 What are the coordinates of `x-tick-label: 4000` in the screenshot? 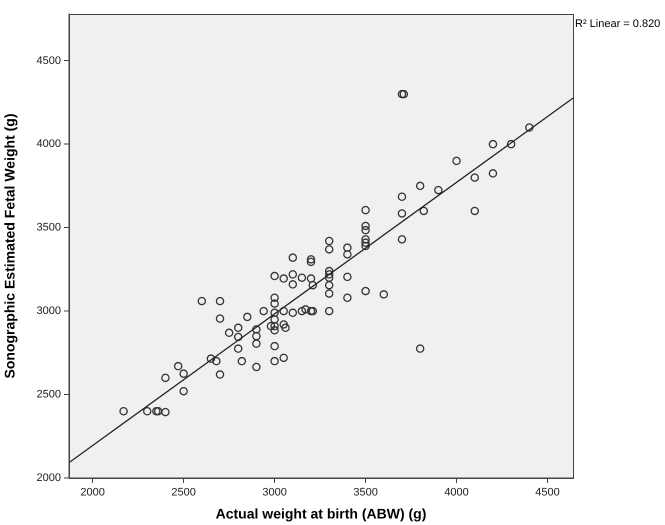 It's located at (456, 492).